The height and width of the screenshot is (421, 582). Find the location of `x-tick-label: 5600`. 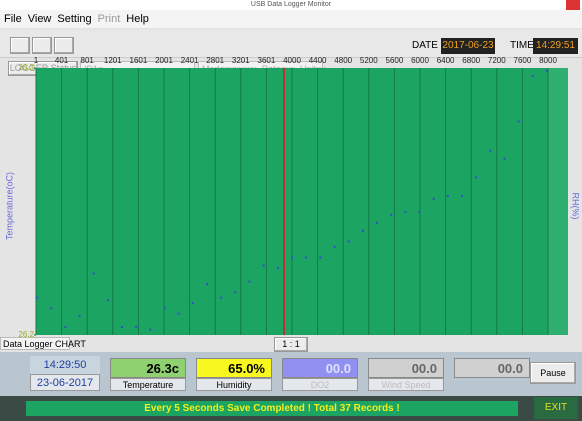

x-tick-label: 5600 is located at coordinates (395, 60).